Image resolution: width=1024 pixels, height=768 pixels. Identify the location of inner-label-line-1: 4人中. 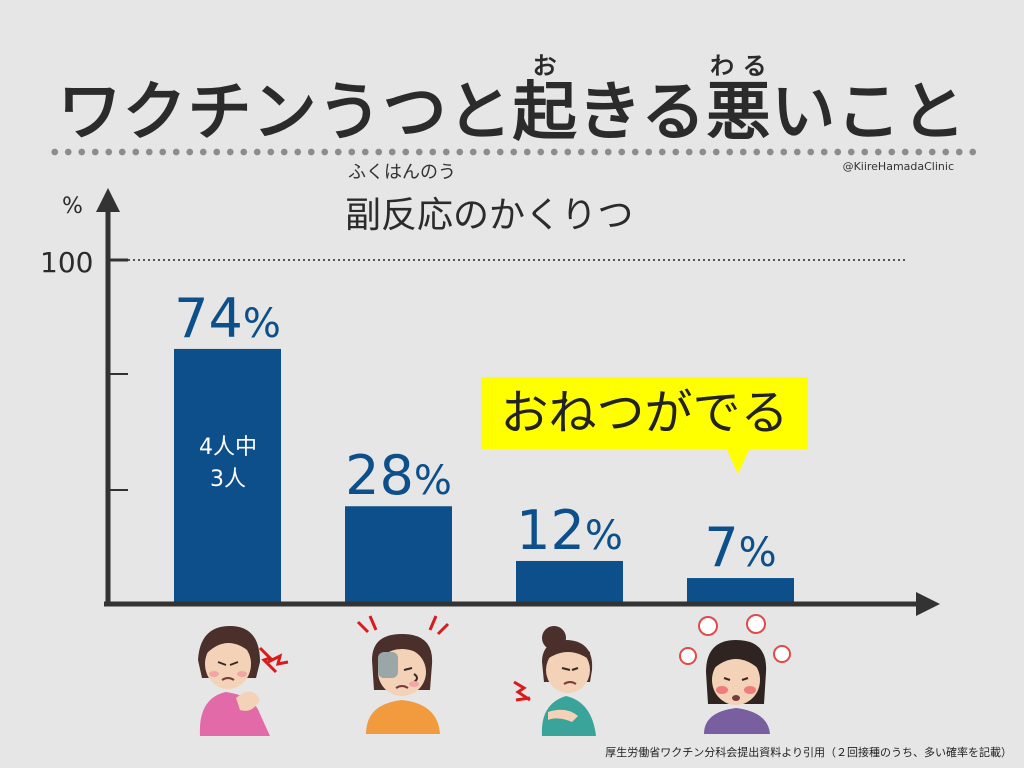
(228, 447).